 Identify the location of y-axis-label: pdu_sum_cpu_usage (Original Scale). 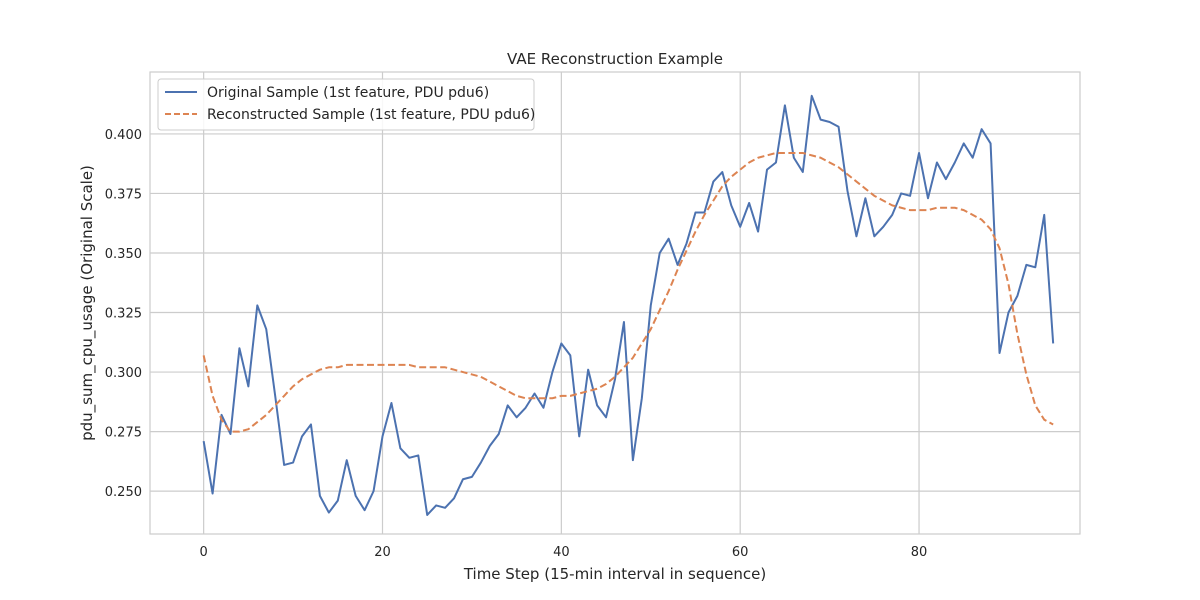
(87, 303).